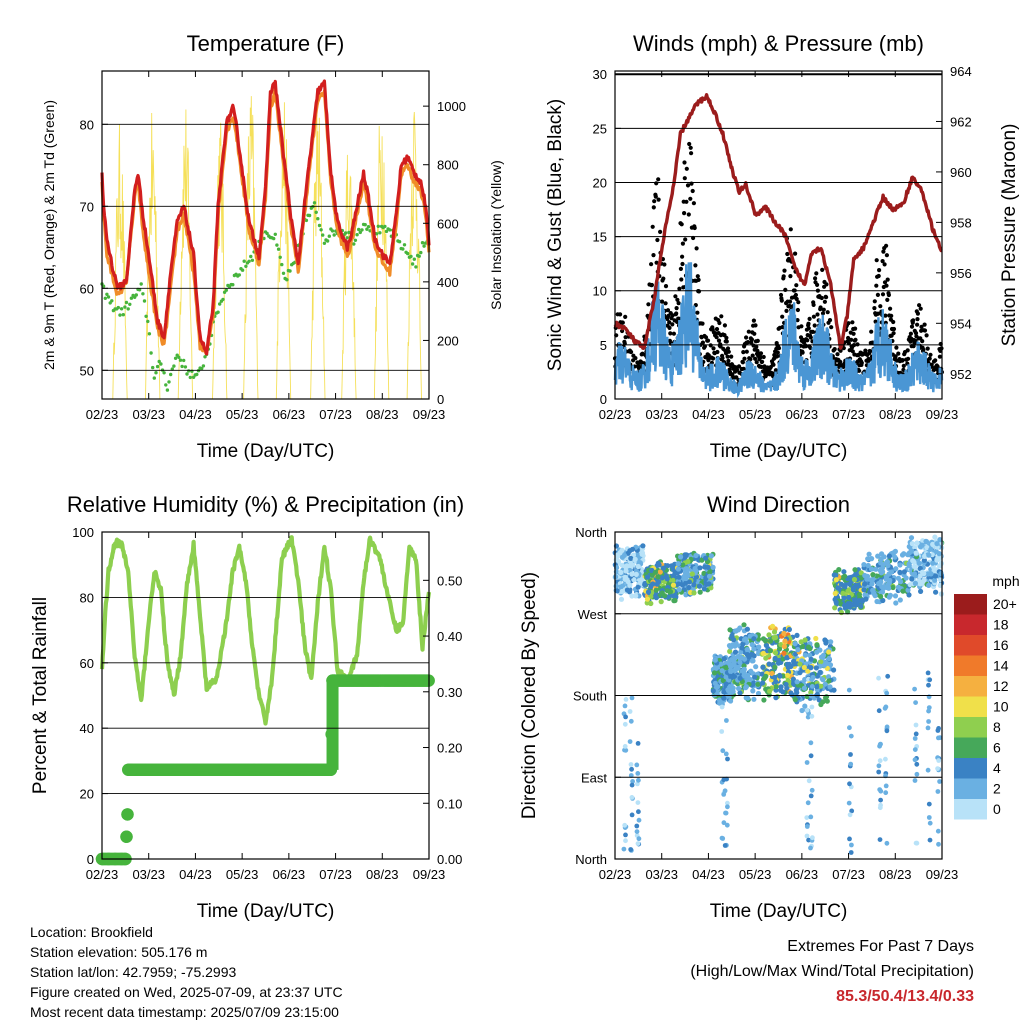 The width and height of the screenshot is (1024, 1024). I want to click on x-axis-label: Time (Day/UTC), so click(266, 911).